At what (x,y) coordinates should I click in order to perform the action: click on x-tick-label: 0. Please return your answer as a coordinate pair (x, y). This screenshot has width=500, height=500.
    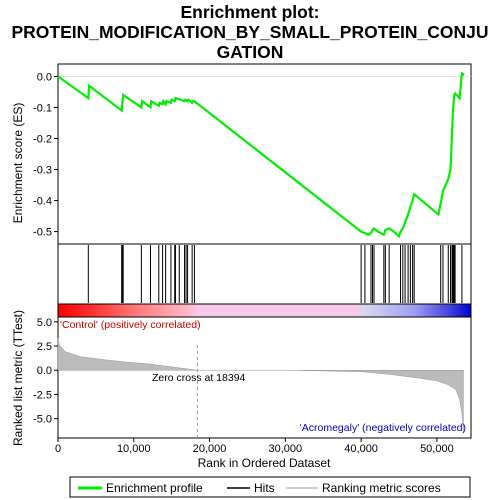
    Looking at the image, I should click on (58, 449).